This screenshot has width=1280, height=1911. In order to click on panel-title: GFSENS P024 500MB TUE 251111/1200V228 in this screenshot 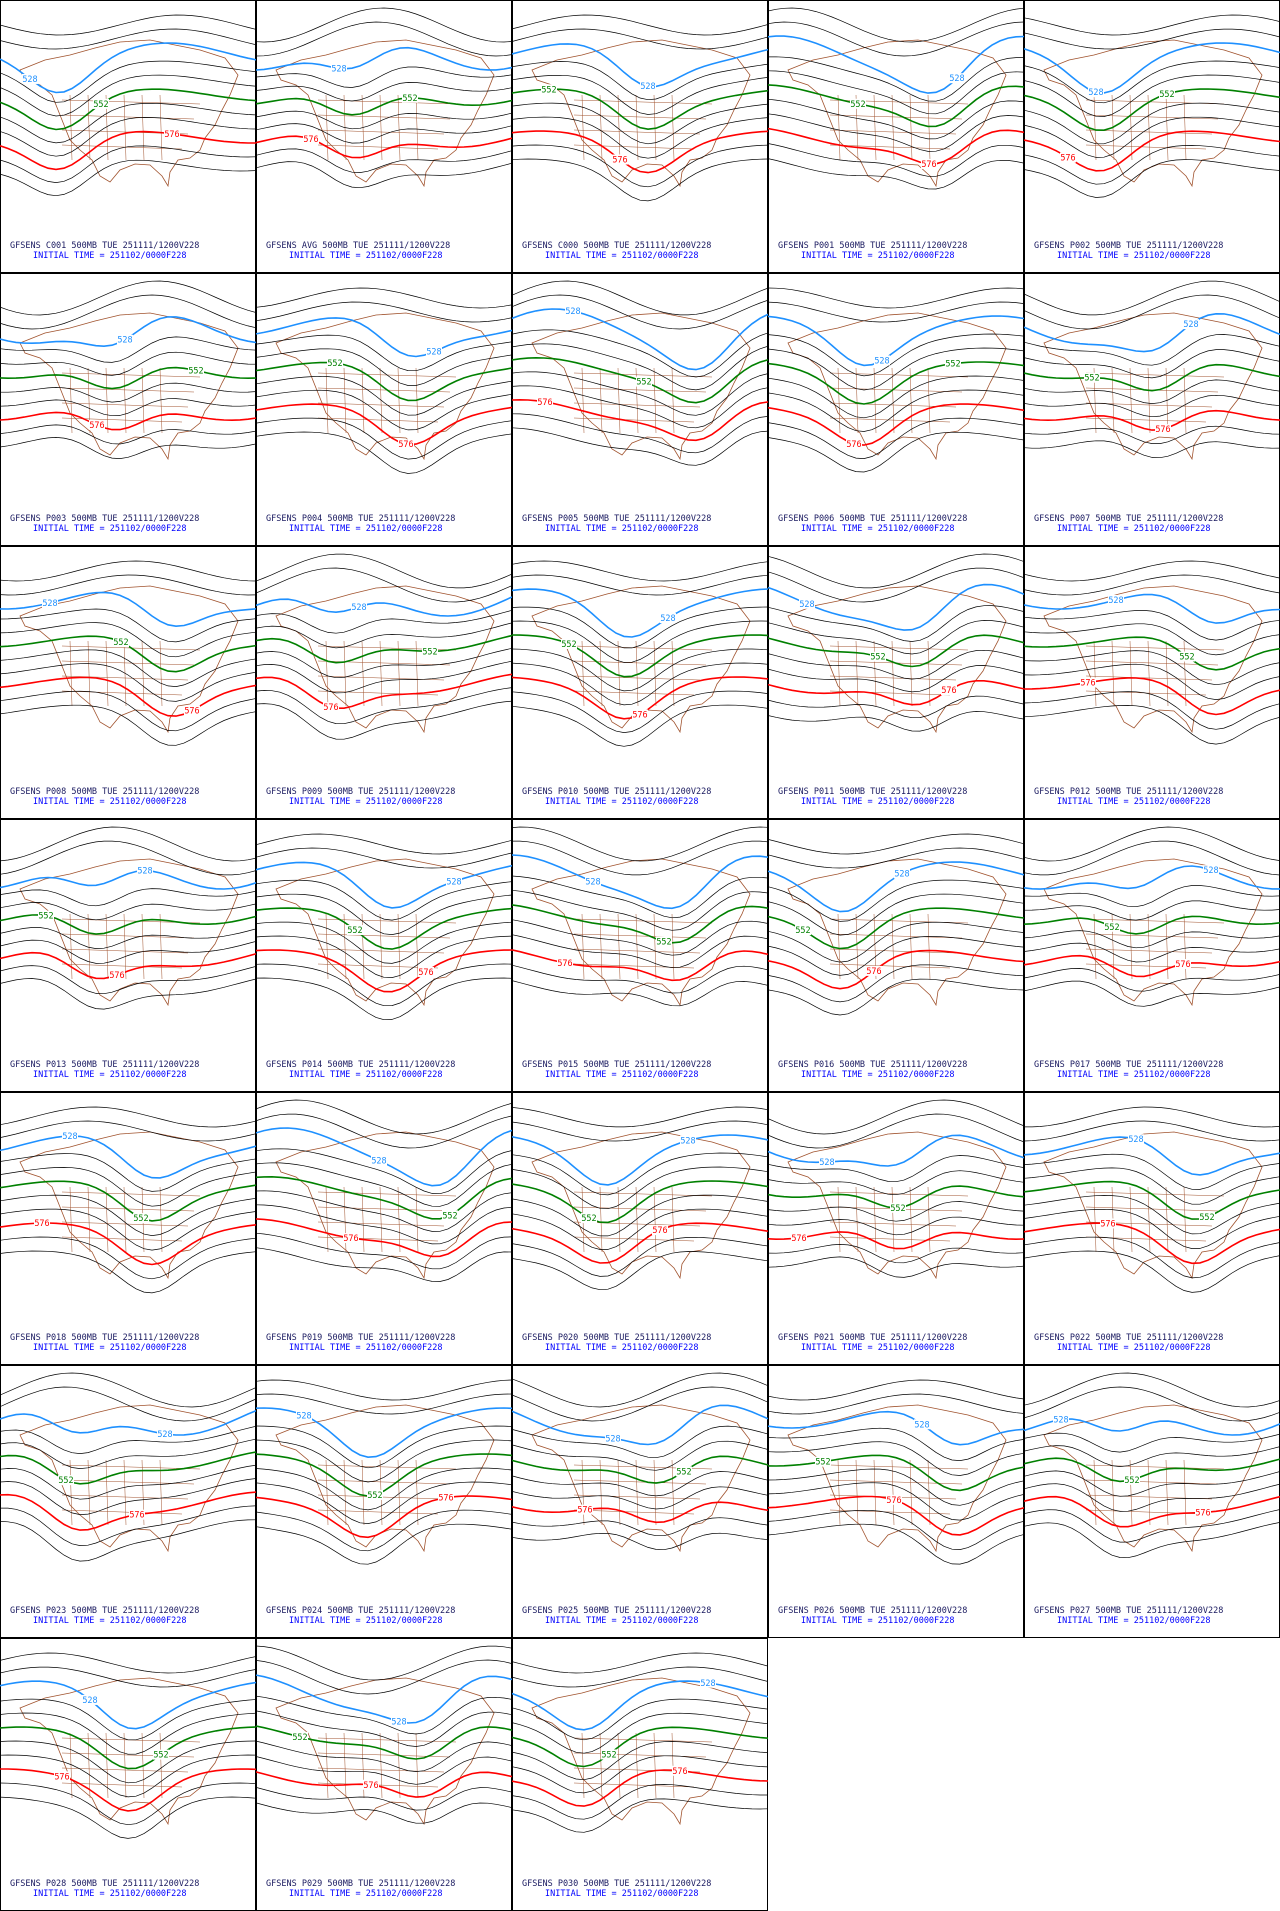, I will do `click(360, 1611)`.